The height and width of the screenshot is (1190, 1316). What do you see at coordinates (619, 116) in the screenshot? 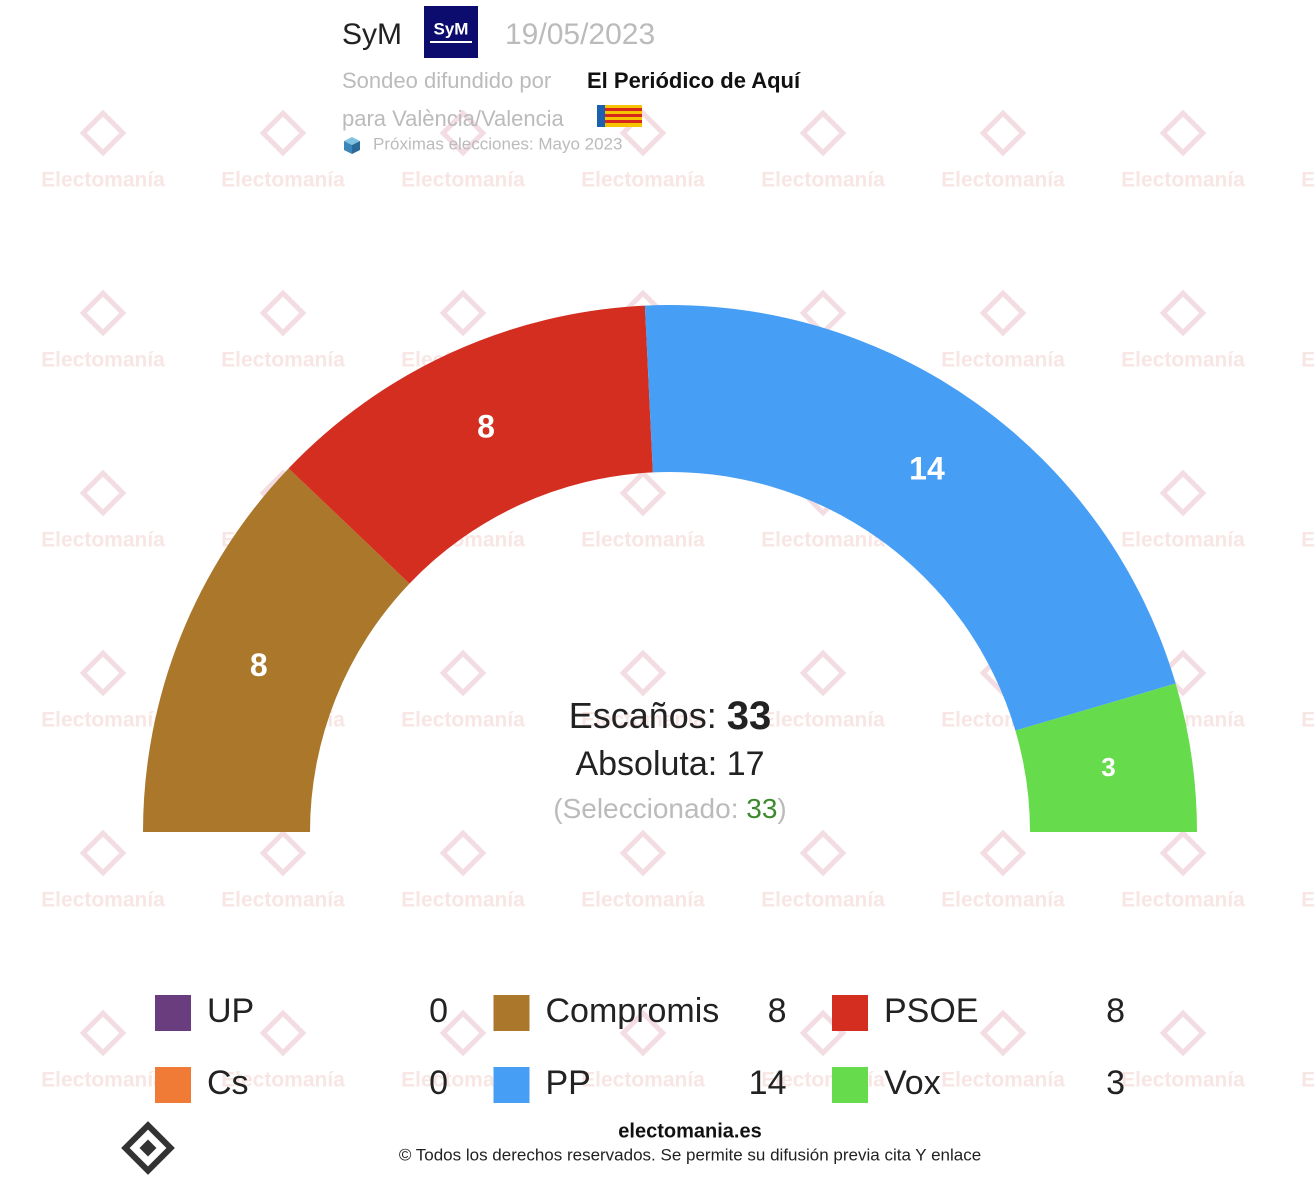
I see `flag` at bounding box center [619, 116].